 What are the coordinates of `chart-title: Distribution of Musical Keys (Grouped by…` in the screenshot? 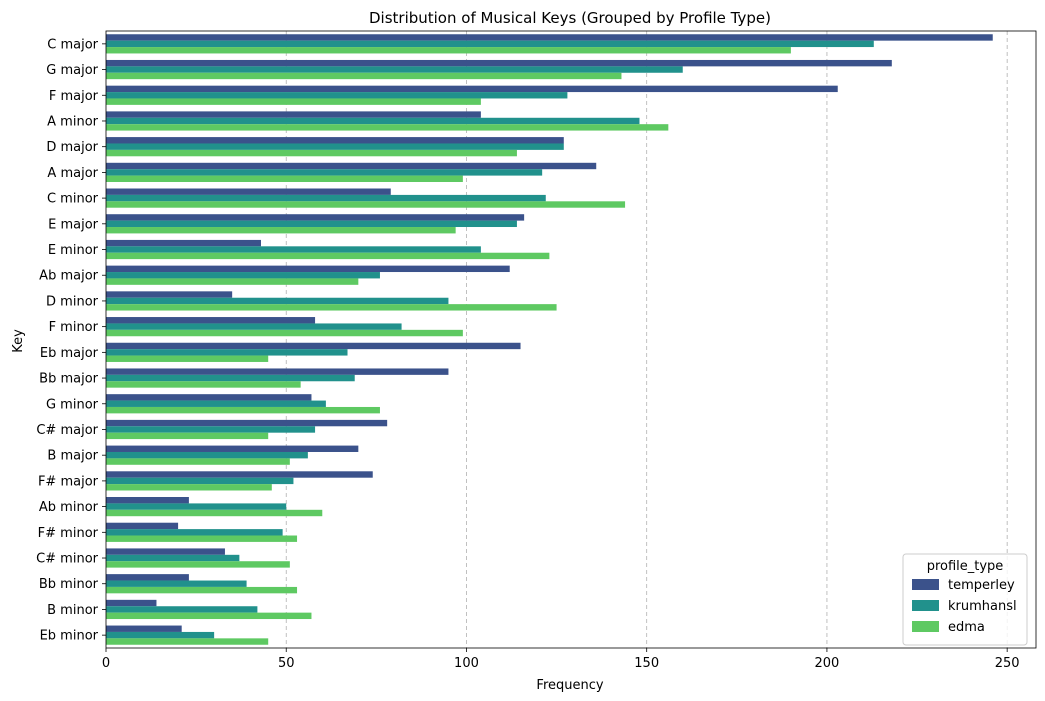 It's located at (570, 18).